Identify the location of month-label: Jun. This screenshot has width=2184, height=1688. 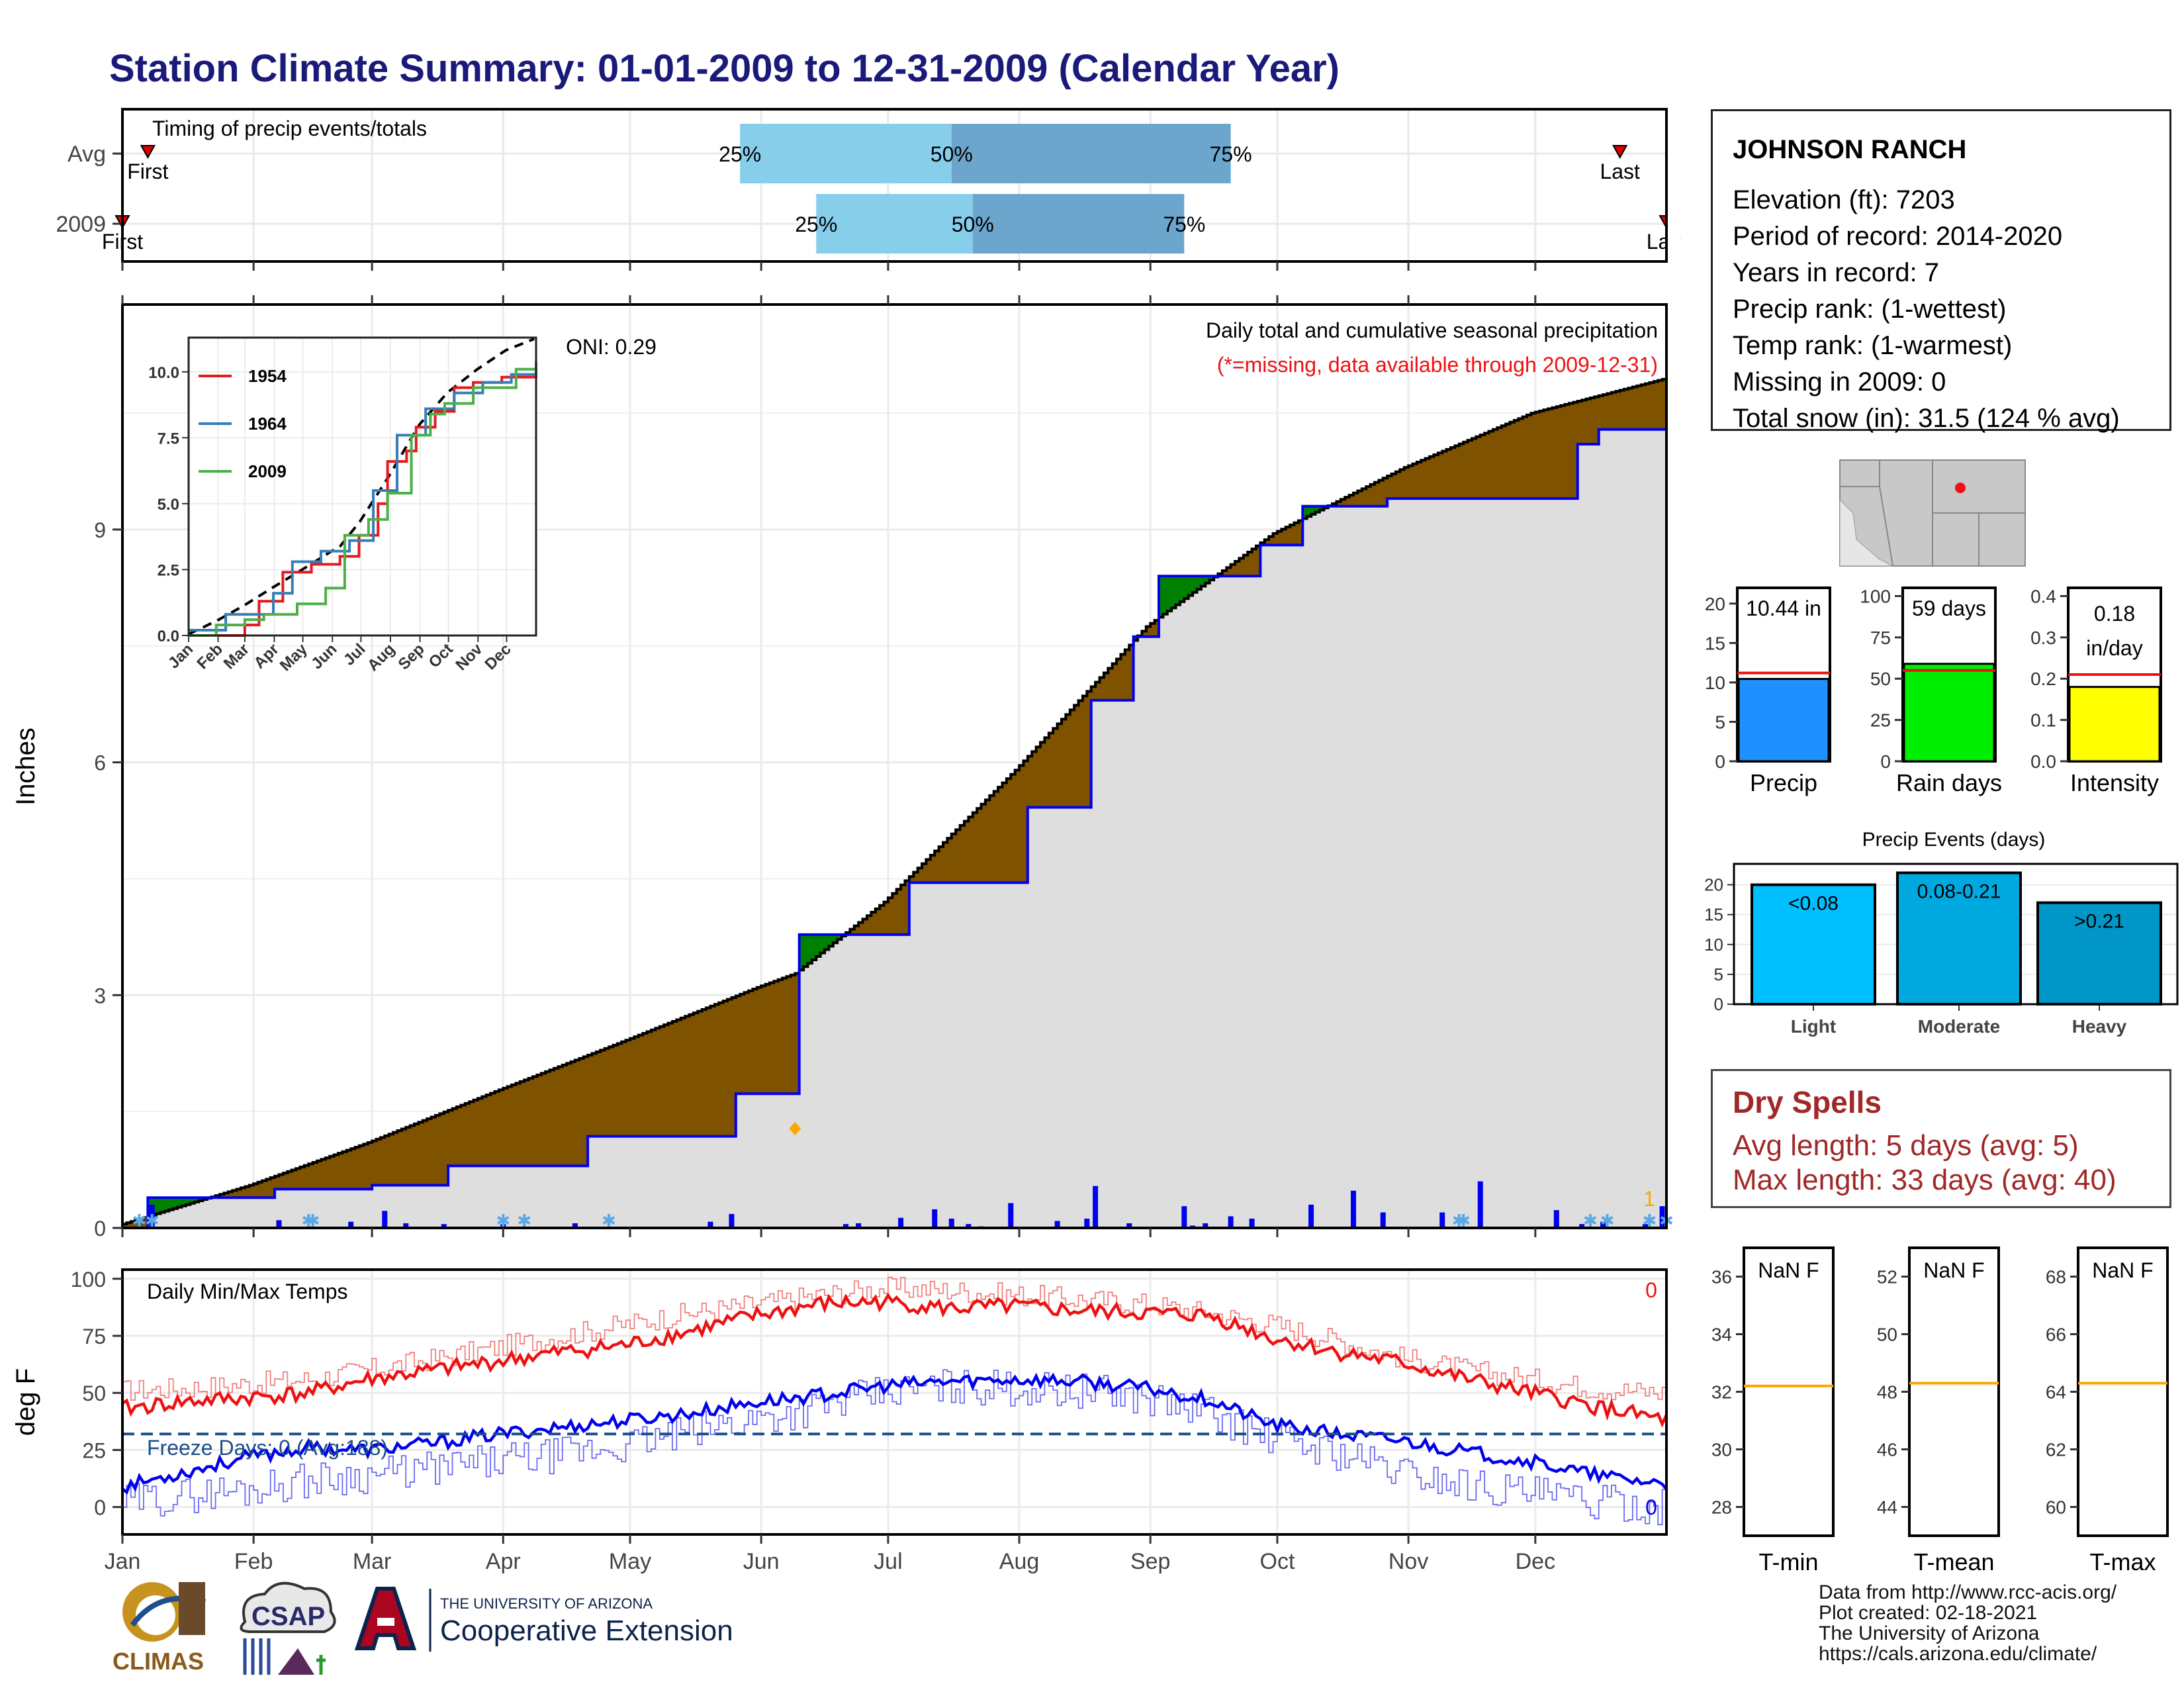
(761, 1561).